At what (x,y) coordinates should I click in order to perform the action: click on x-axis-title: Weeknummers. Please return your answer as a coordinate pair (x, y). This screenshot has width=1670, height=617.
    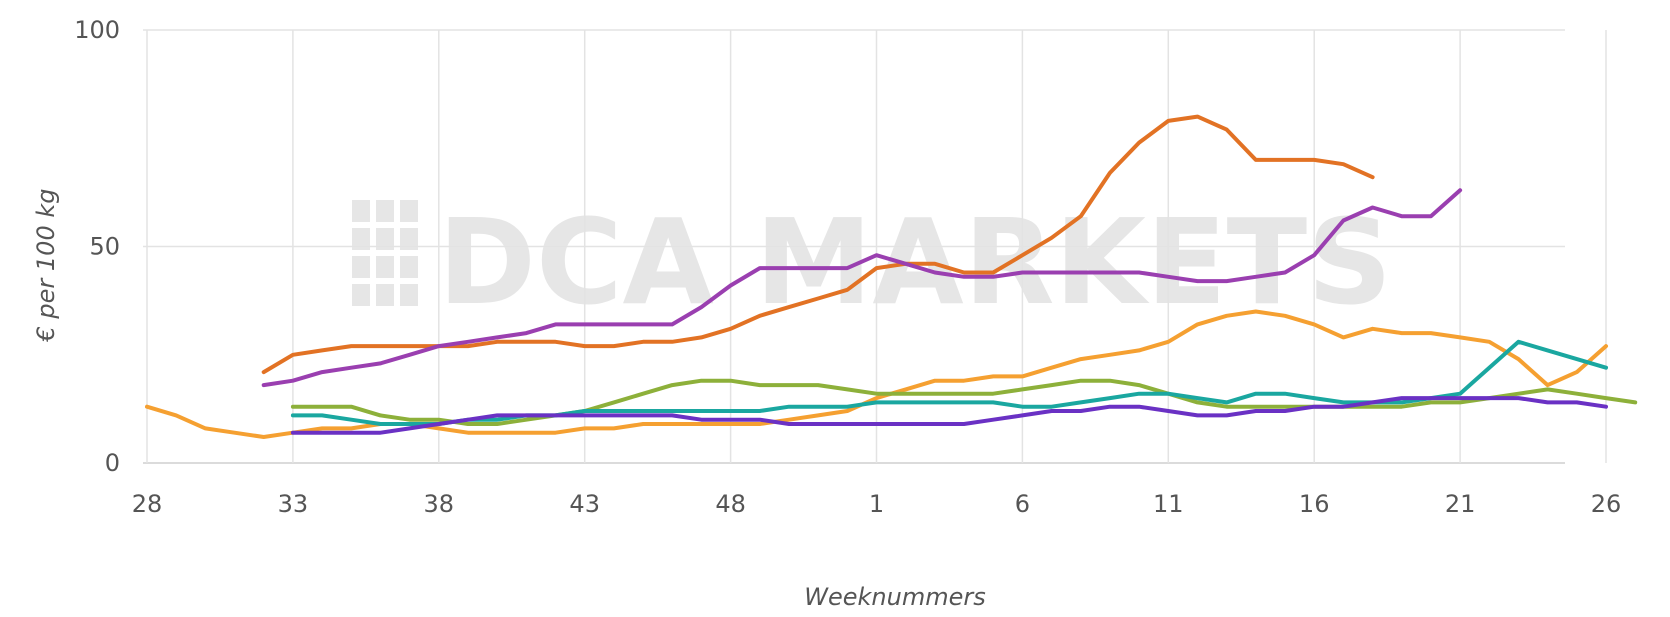
    Looking at the image, I should click on (894, 597).